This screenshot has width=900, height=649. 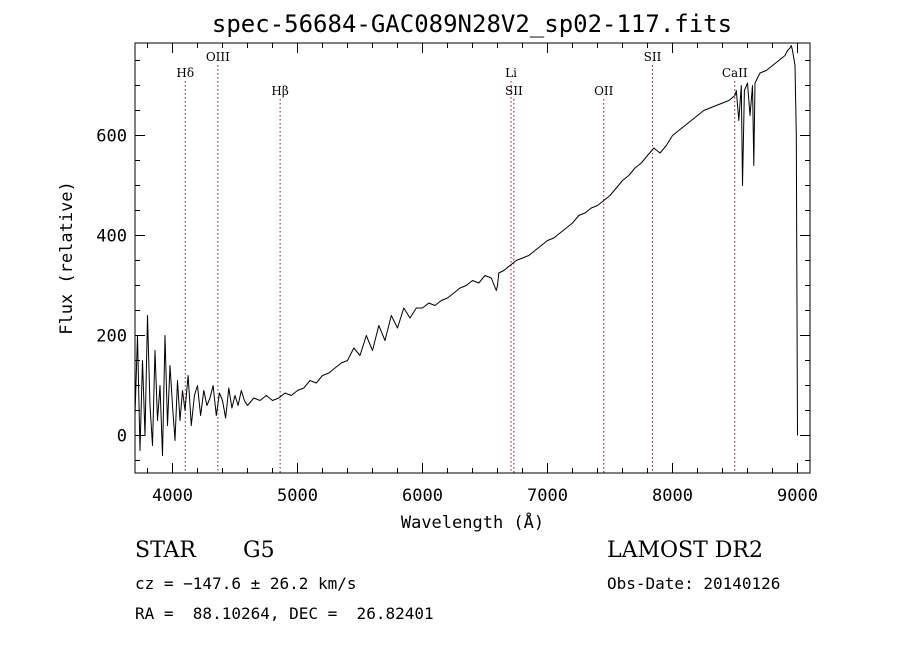 What do you see at coordinates (297, 496) in the screenshot?
I see `x-tick-label: 5000` at bounding box center [297, 496].